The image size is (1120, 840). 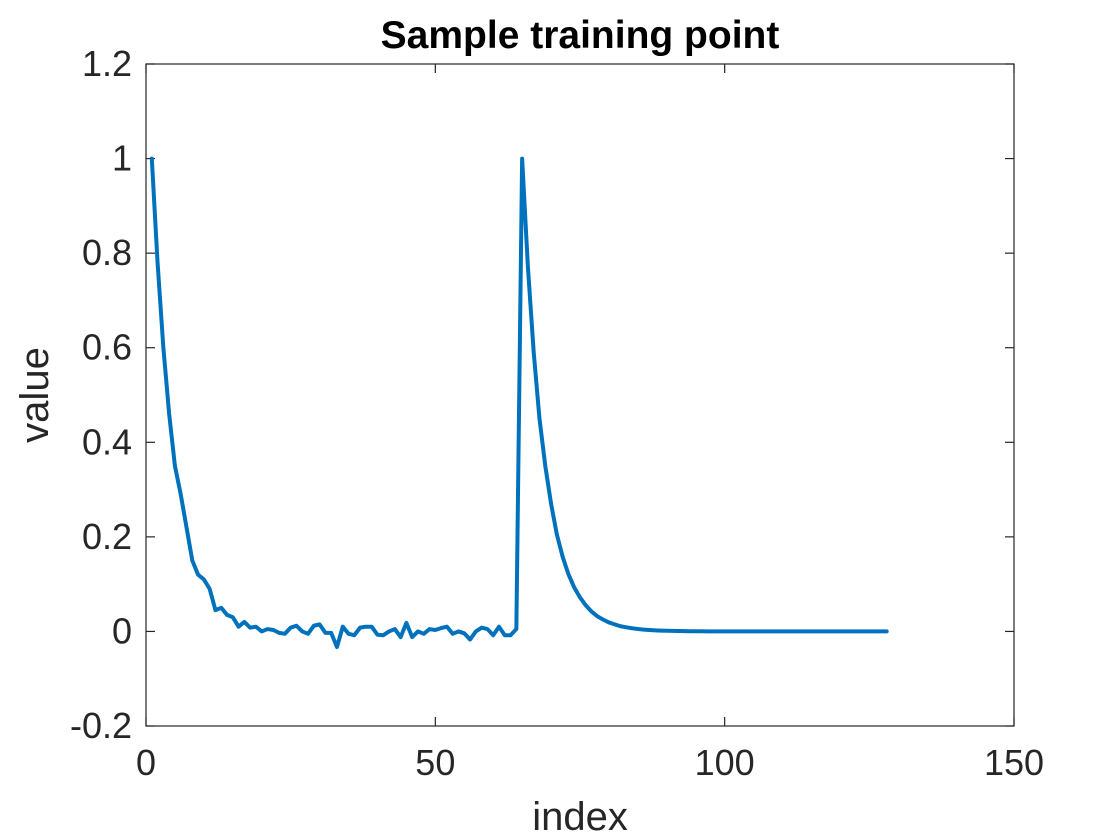 I want to click on y-tick-label: 1, so click(x=122, y=158).